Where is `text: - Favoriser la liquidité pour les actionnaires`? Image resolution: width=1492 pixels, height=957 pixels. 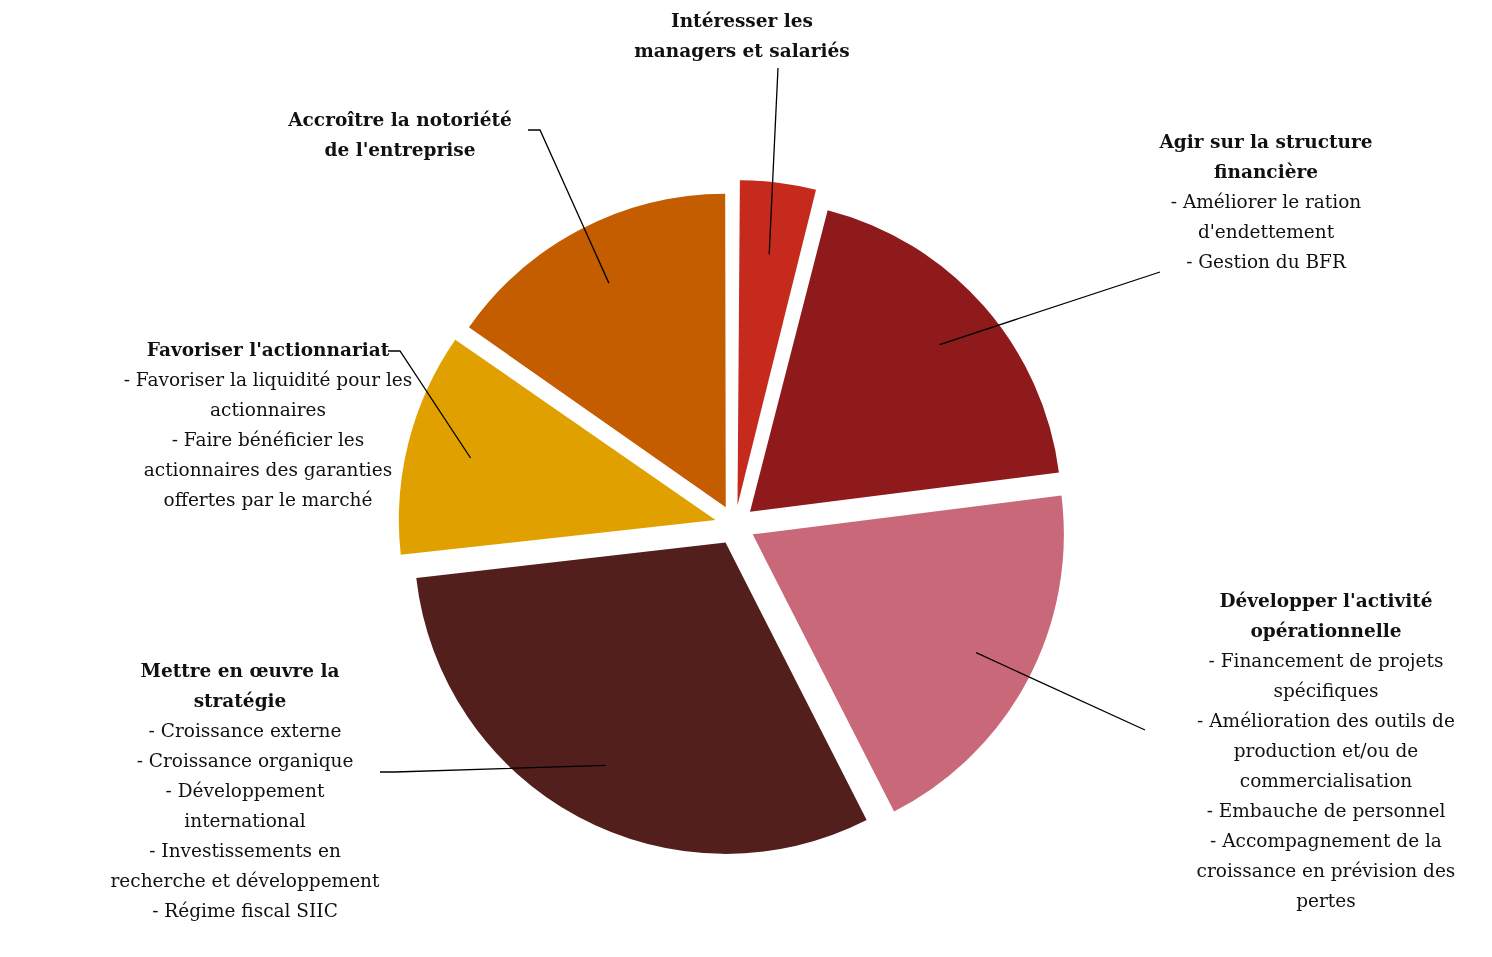 text: - Favoriser la liquidité pour les actionnaires is located at coordinates (268, 394).